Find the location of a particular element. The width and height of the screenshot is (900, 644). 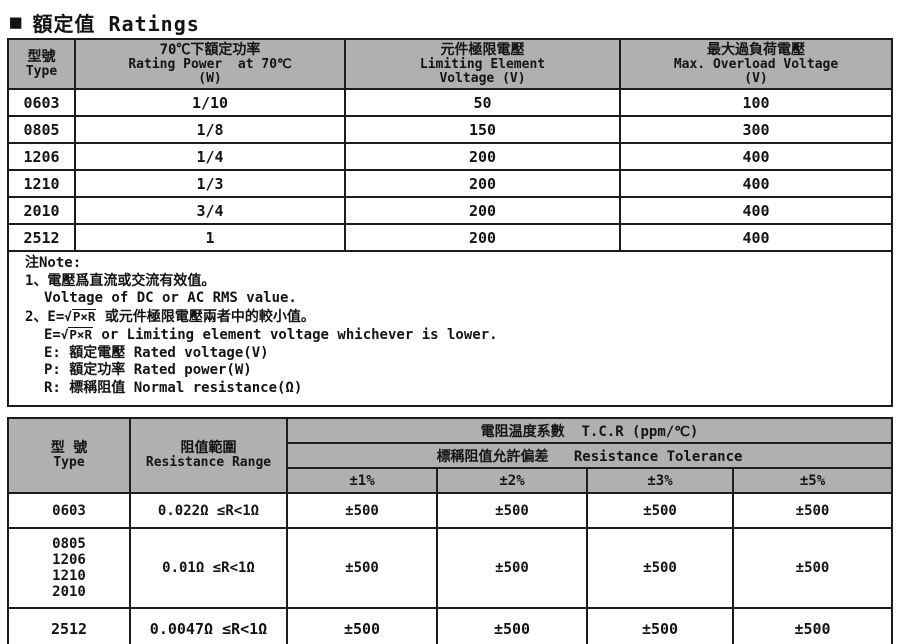

tolerance-col-4: ±5% is located at coordinates (812, 480).